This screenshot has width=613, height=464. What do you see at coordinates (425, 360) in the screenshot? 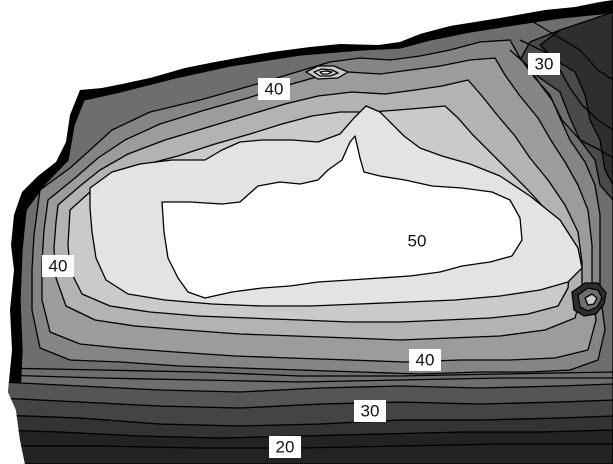
I see `label-lower-center: 40` at bounding box center [425, 360].